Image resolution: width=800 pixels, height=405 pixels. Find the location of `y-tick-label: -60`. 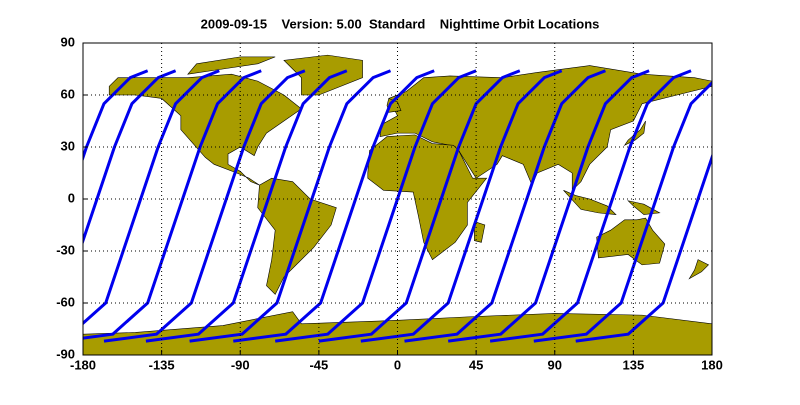

y-tick-label: -60 is located at coordinates (65, 301).